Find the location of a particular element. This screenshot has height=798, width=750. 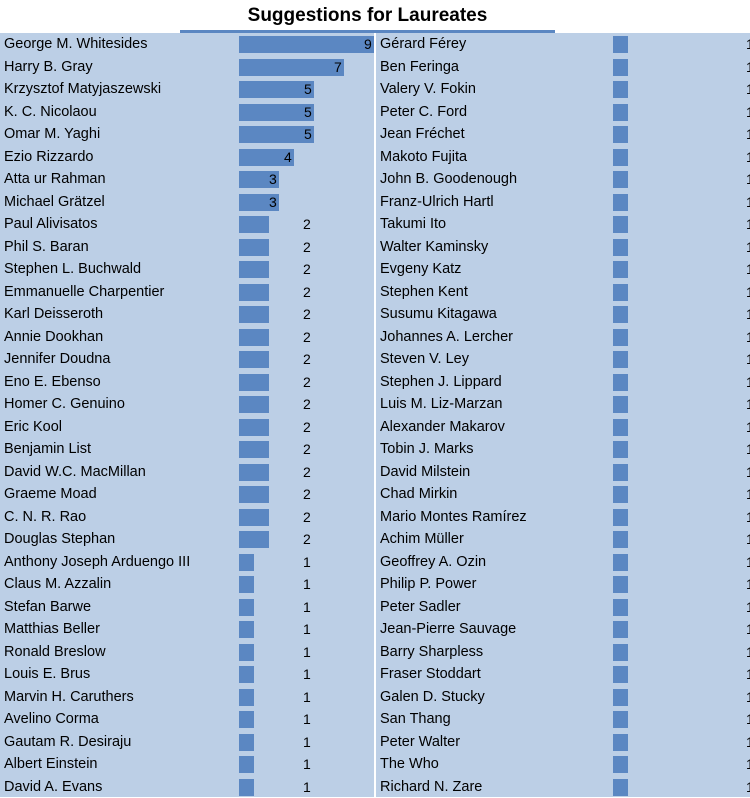

data-label: 3 is located at coordinates (273, 179).